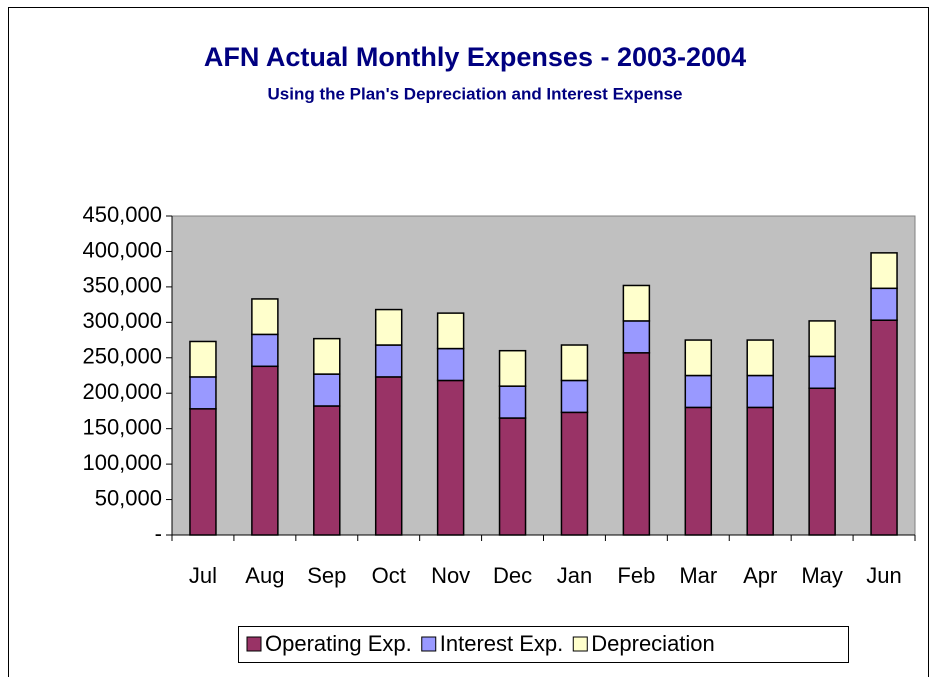  I want to click on y-tick-label: 50,000, so click(128, 497).